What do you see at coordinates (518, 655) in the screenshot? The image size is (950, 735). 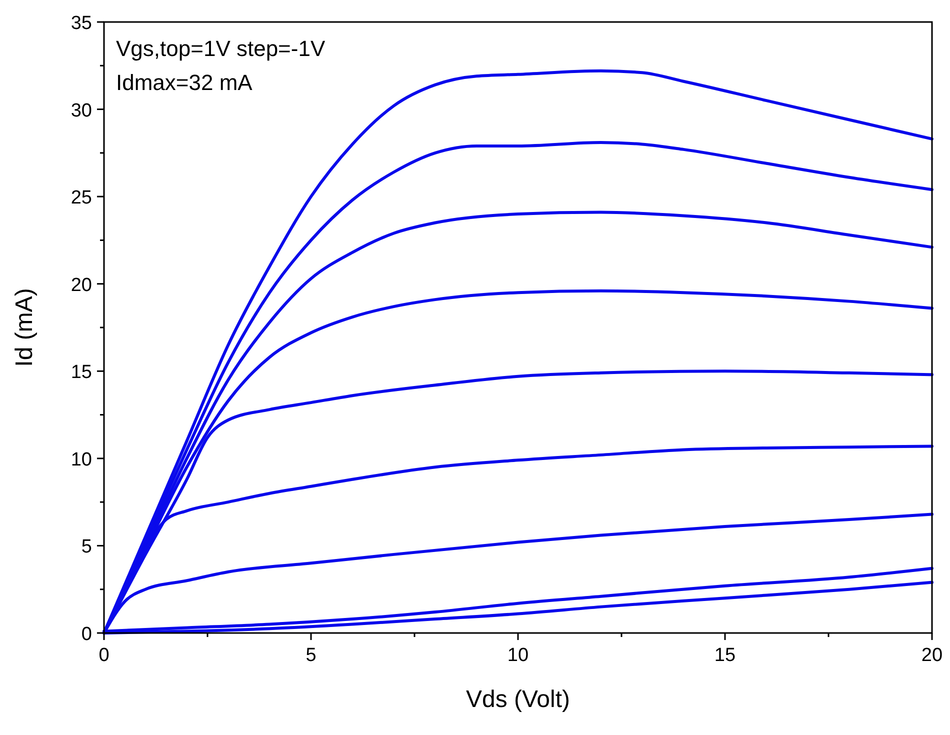 I see `x-tick-label: 10` at bounding box center [518, 655].